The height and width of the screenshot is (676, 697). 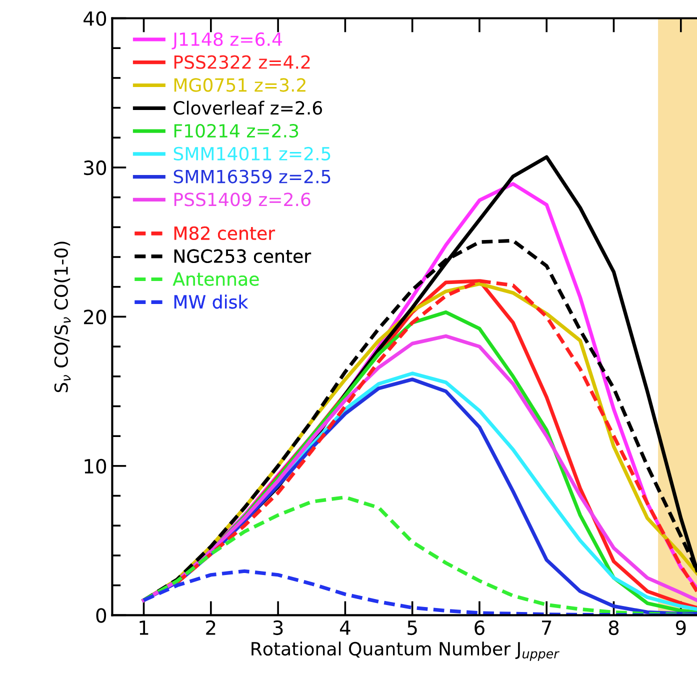 I want to click on x-tick-label: 2, so click(x=211, y=627).